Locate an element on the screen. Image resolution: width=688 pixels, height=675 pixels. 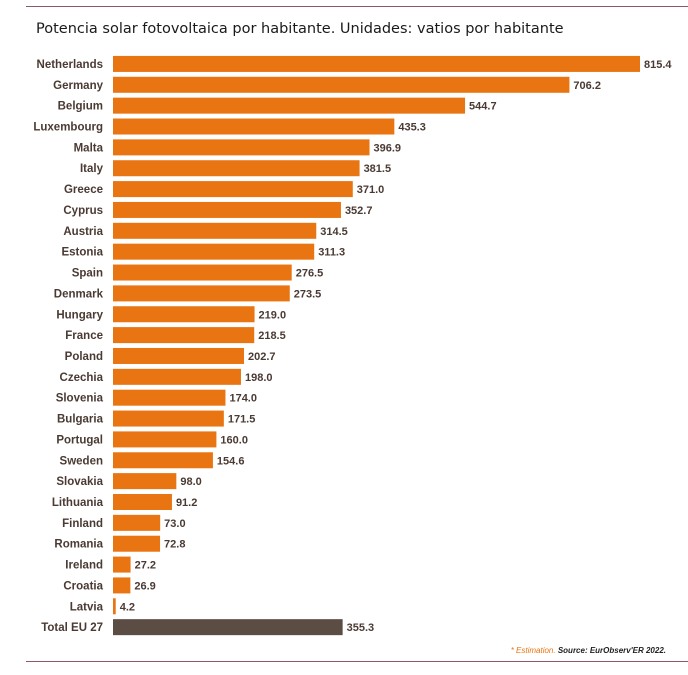
category-label: Austria is located at coordinates (83, 232).